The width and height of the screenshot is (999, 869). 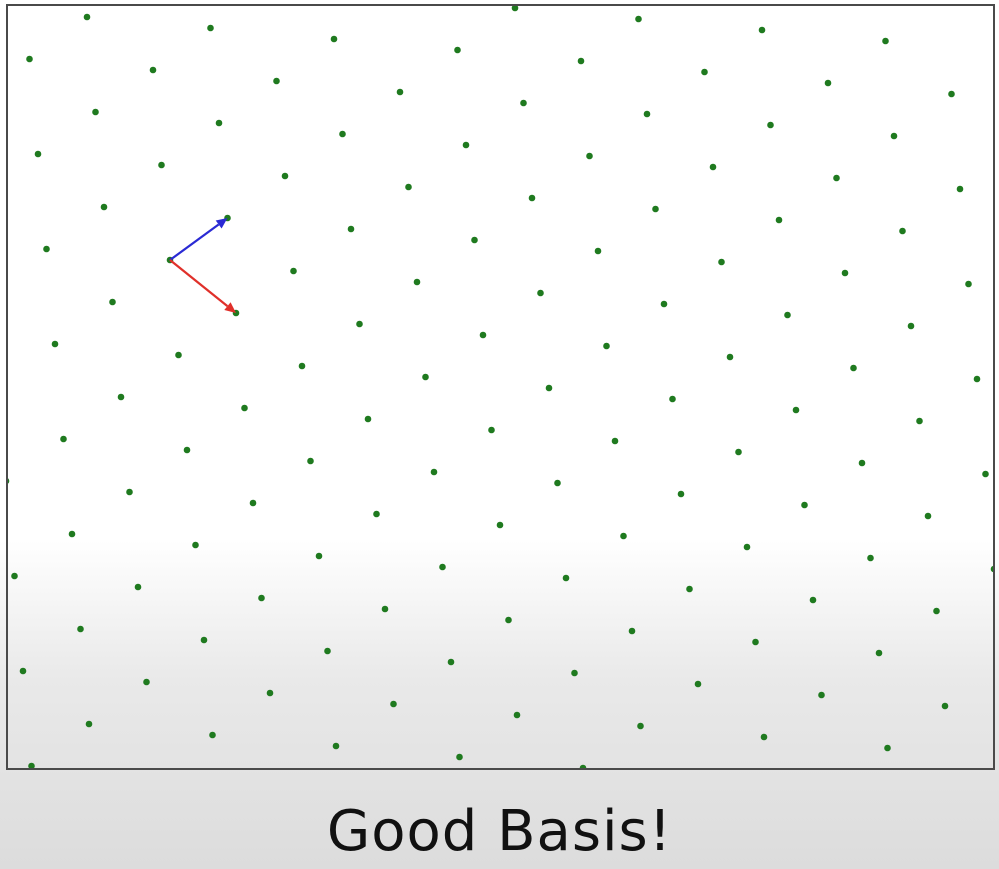 What do you see at coordinates (199, 283) in the screenshot?
I see `basis-vector-red-shaft` at bounding box center [199, 283].